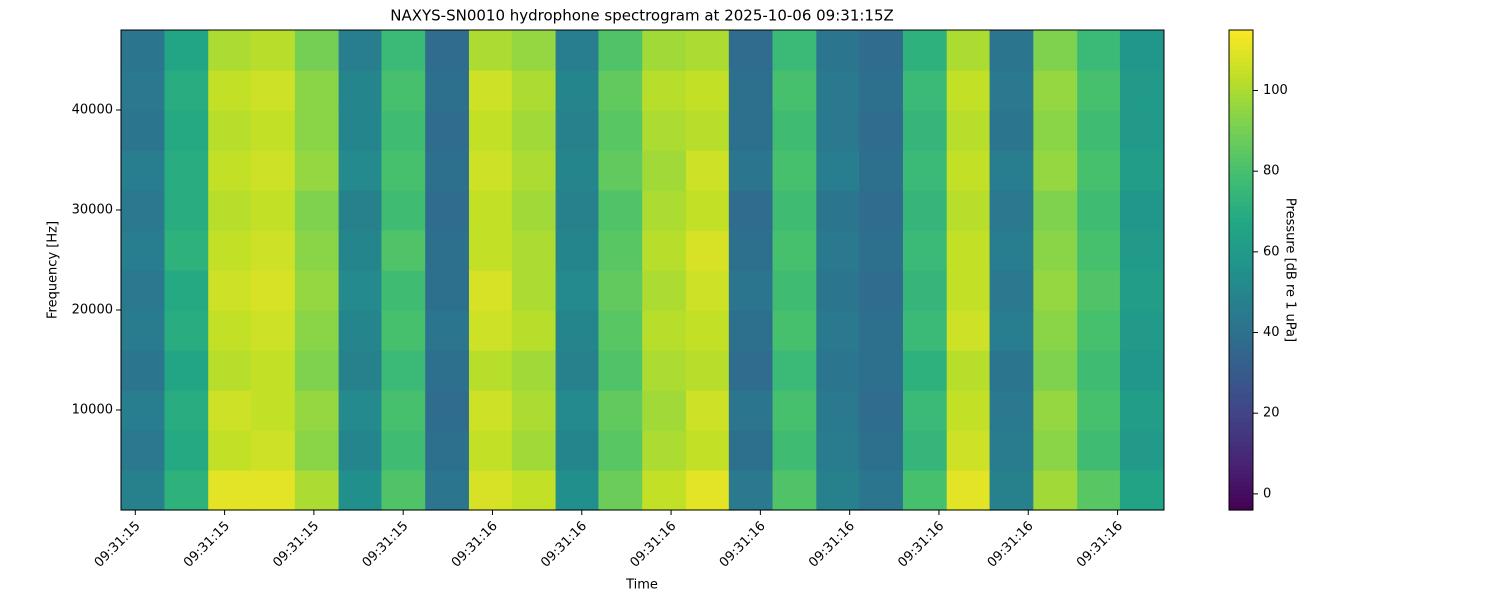  What do you see at coordinates (53, 270) in the screenshot?
I see `y-axis-label: Frequency [Hz]` at bounding box center [53, 270].